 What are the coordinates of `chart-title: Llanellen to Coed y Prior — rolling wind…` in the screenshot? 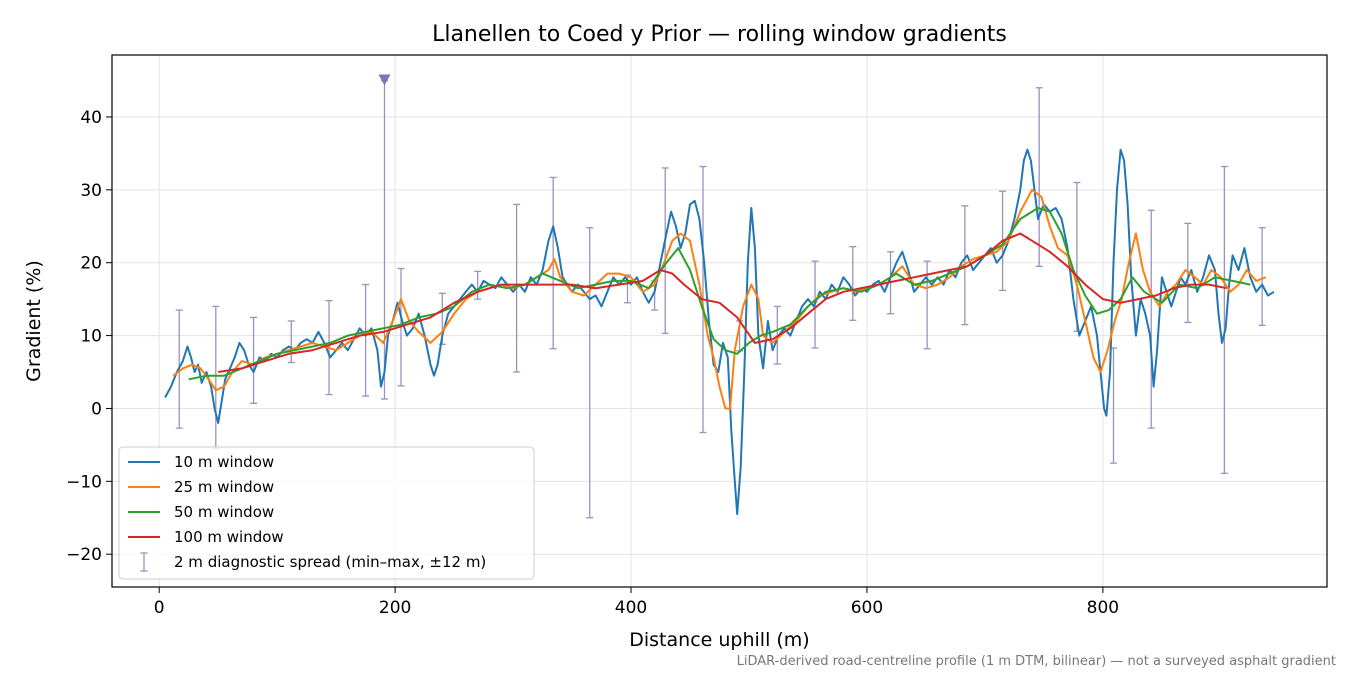 It's located at (719, 34).